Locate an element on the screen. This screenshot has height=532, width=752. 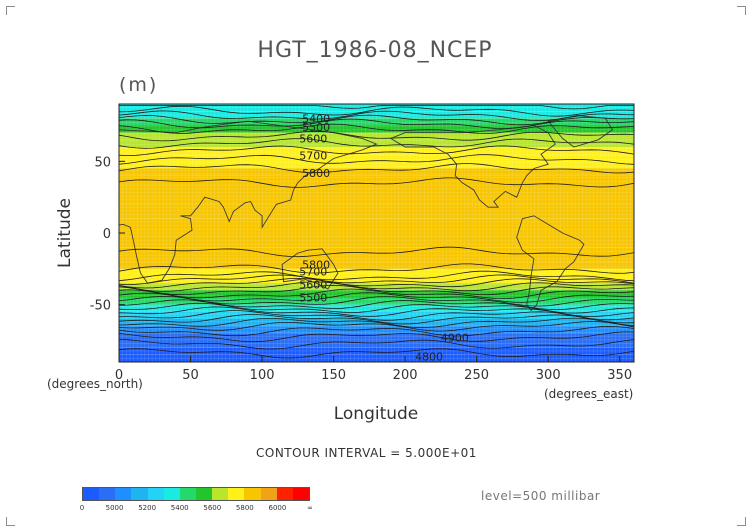
y-unit-label: (degrees_north) is located at coordinates (95, 384).